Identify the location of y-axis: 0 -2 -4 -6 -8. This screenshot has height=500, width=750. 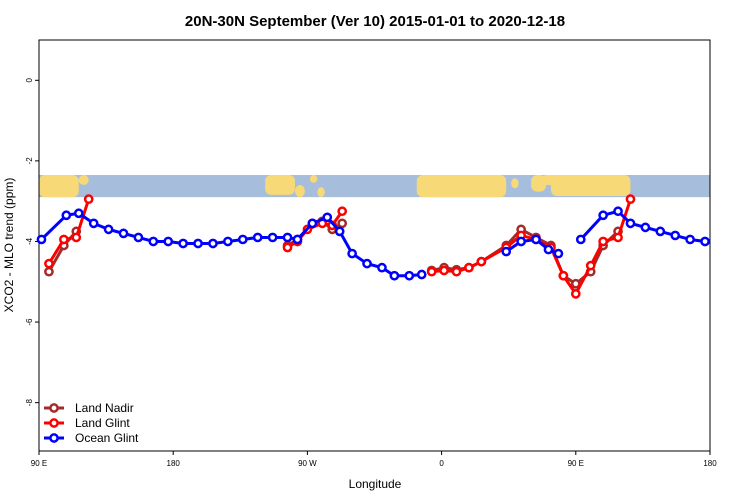
(32, 242).